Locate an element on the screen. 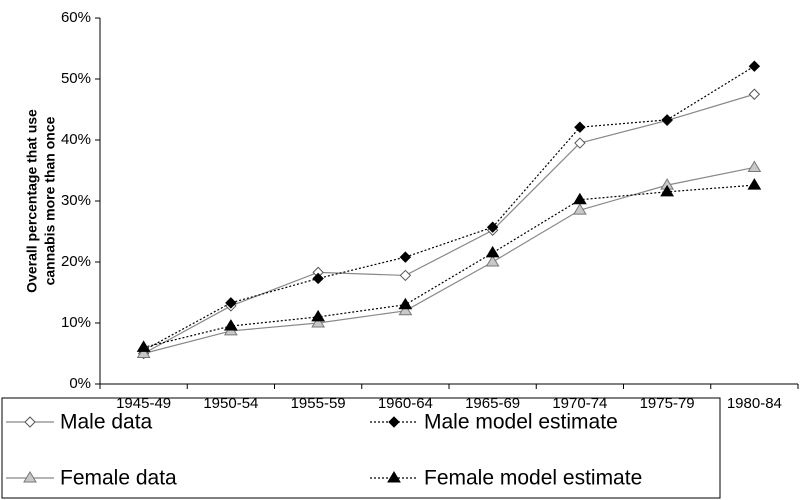 Image resolution: width=802 pixels, height=500 pixels. x-tick-label: 1960-64 is located at coordinates (405, 403).